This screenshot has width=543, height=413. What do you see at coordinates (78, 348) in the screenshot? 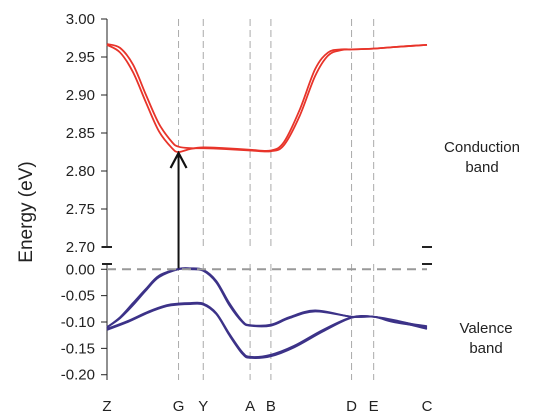
I see `y-tick-label-lower: -0.15` at bounding box center [78, 348].